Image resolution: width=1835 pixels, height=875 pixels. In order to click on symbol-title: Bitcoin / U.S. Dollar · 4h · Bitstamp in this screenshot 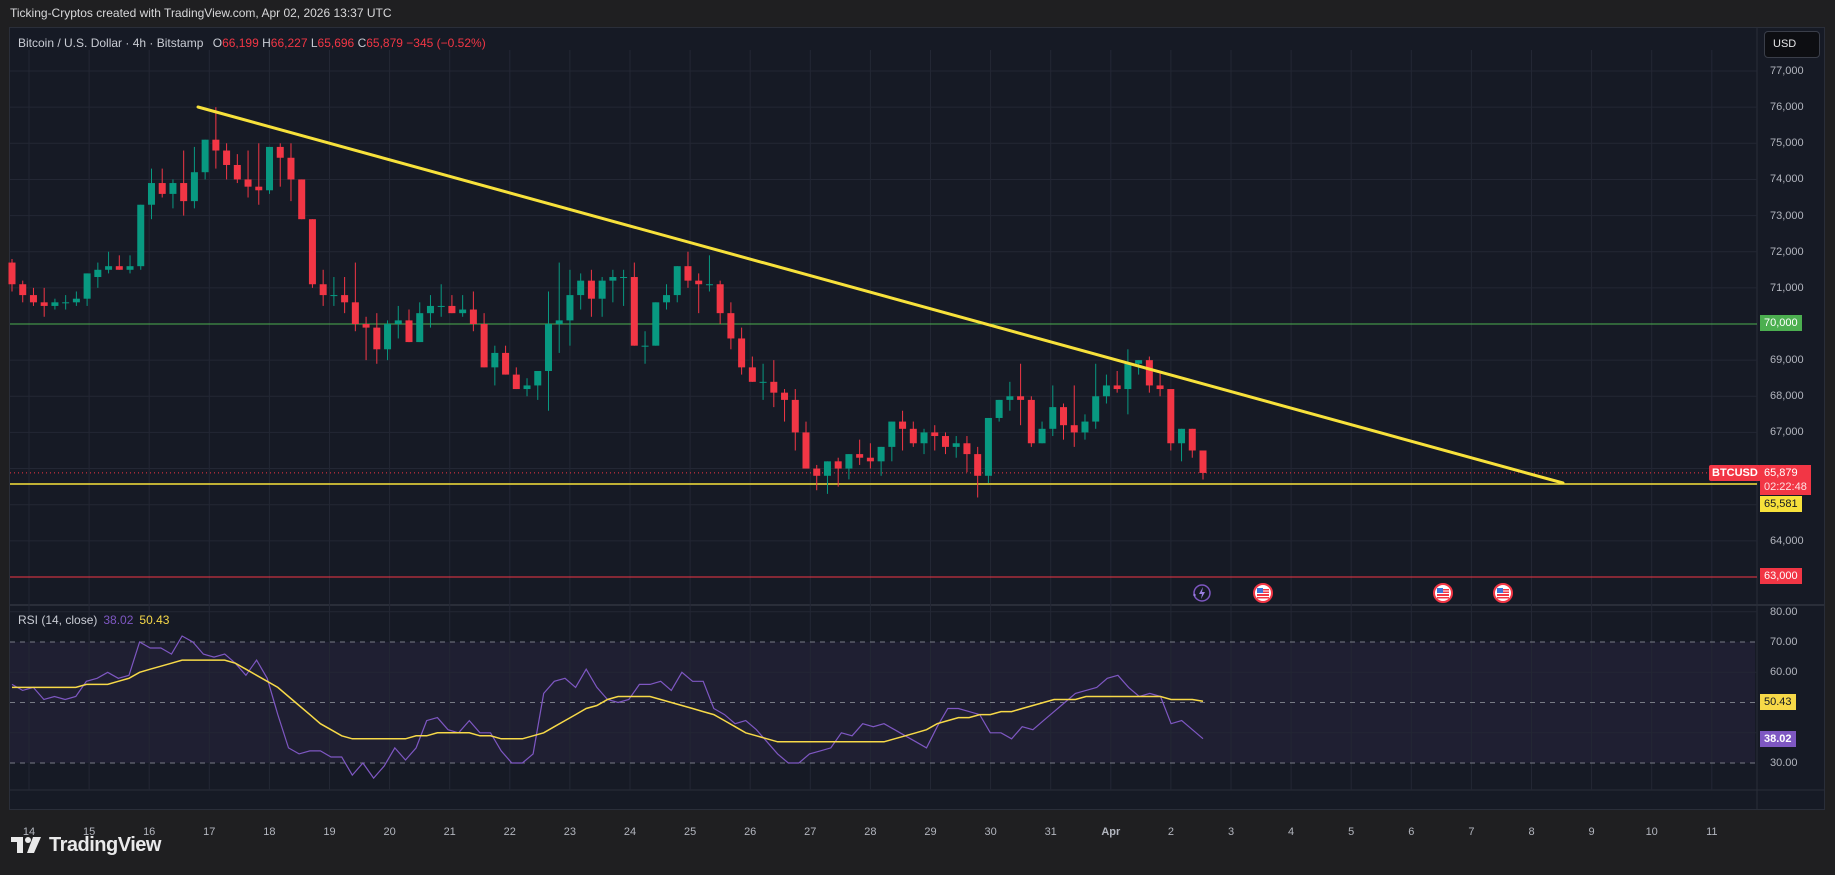, I will do `click(111, 43)`.